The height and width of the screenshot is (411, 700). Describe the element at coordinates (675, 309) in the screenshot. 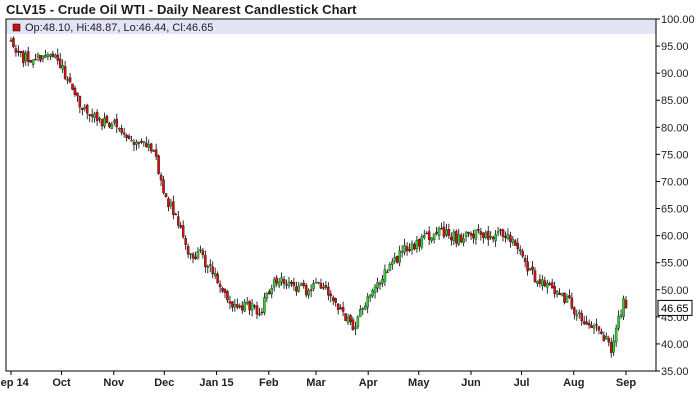

I see `last-price-label: 46.65` at that location.